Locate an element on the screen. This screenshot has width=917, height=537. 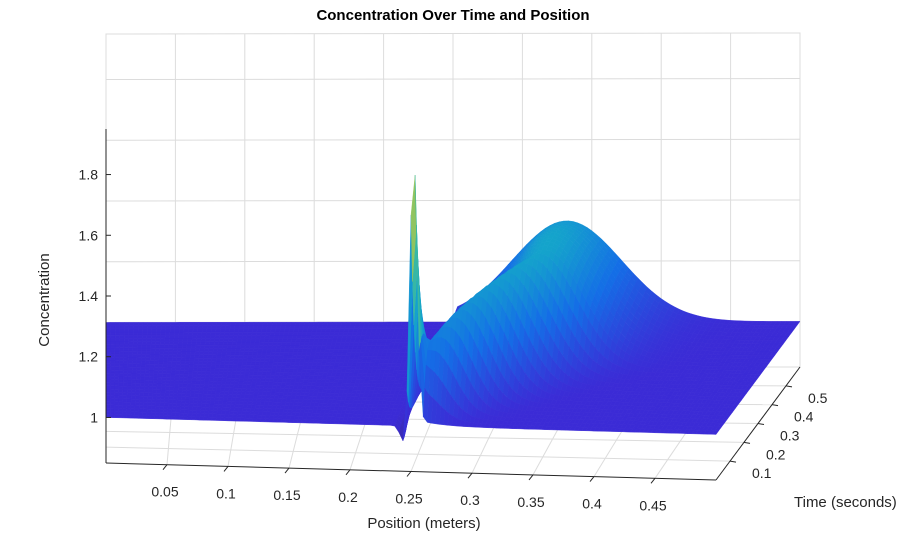
z-axis-label: Concentration is located at coordinates (44, 299).